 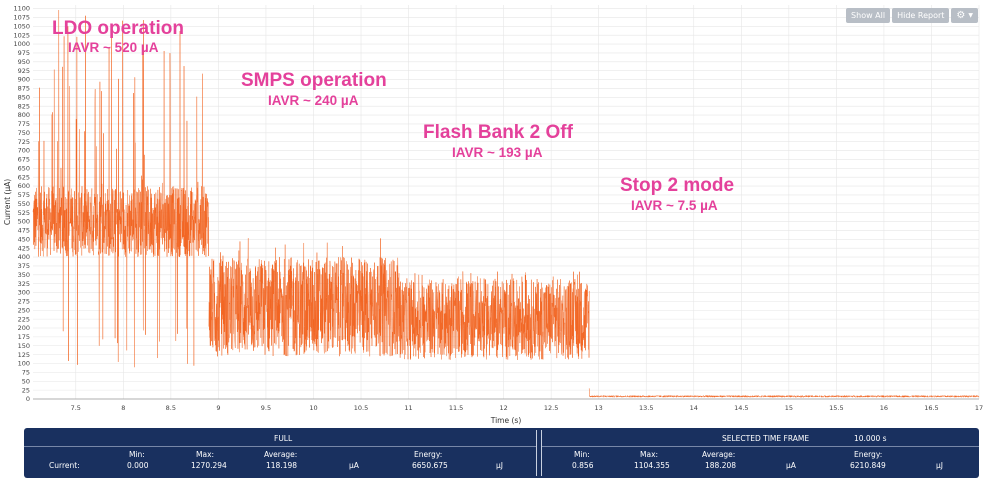 What do you see at coordinates (939, 465) in the screenshot?
I see `selected-energy-unit: µJ` at bounding box center [939, 465].